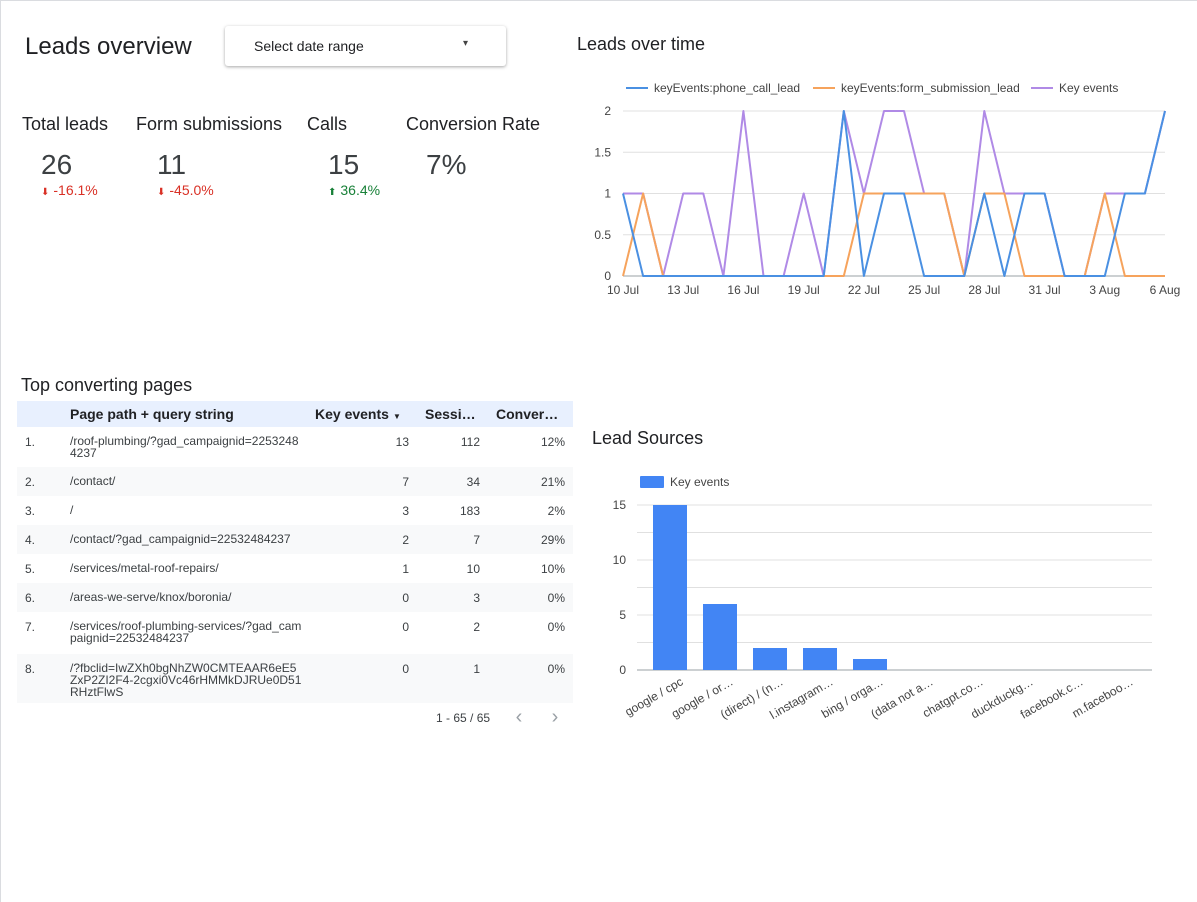  What do you see at coordinates (473, 124) in the screenshot?
I see `kpi-conversion-rate-label: Conversion Rate` at bounding box center [473, 124].